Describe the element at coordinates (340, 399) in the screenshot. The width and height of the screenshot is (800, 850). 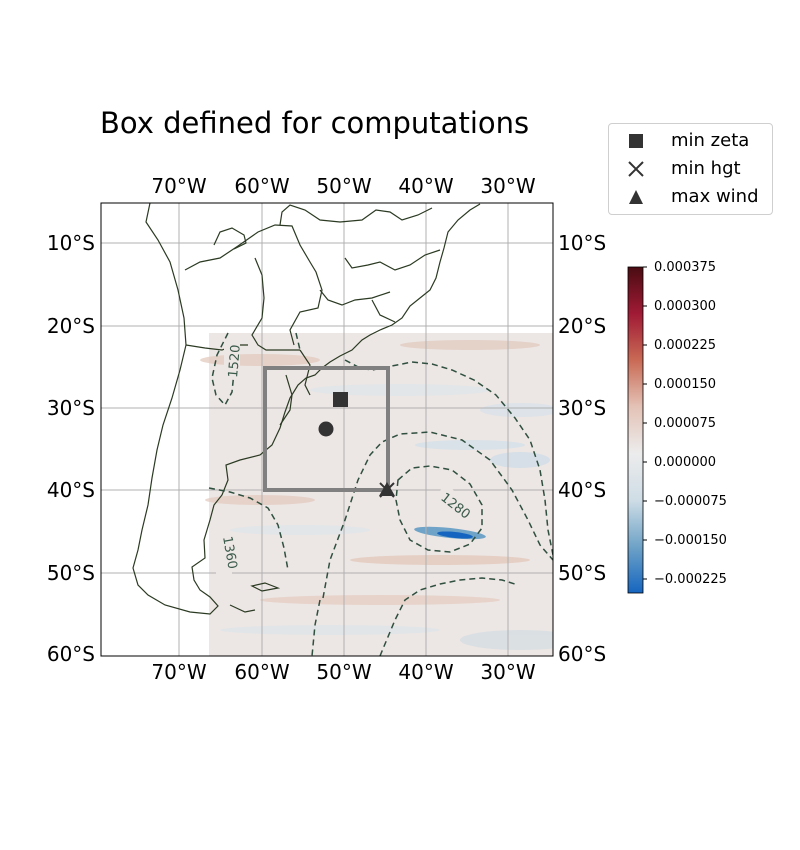
I see `min-zeta-marker` at that location.